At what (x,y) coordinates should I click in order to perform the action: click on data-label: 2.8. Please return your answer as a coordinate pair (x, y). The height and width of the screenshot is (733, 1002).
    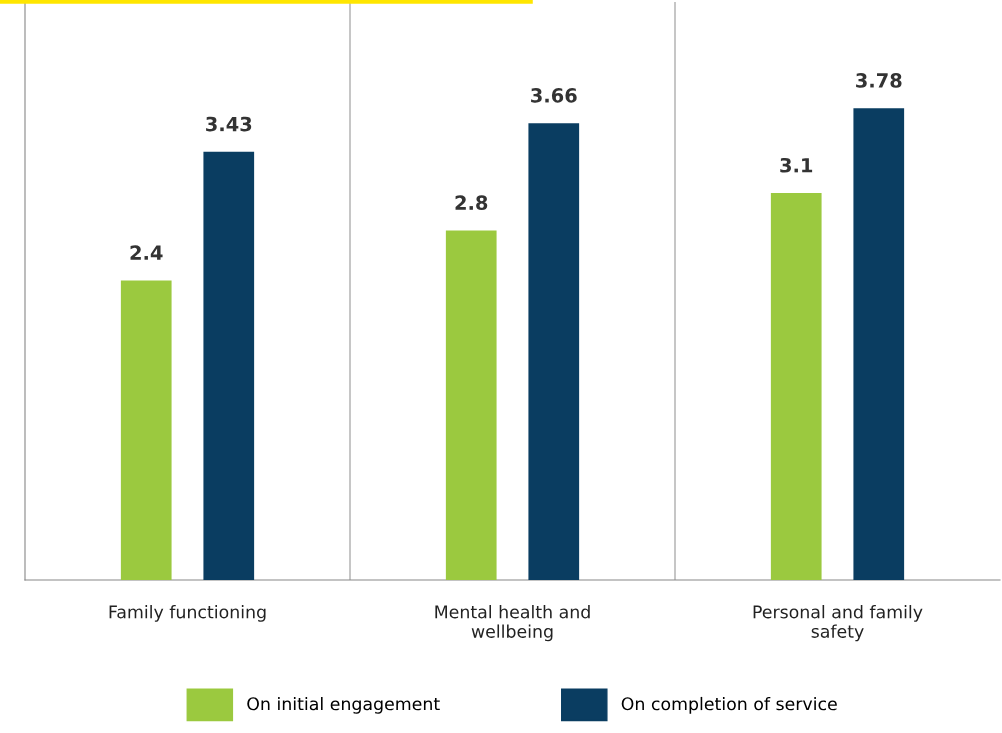
    Looking at the image, I should click on (471, 203).